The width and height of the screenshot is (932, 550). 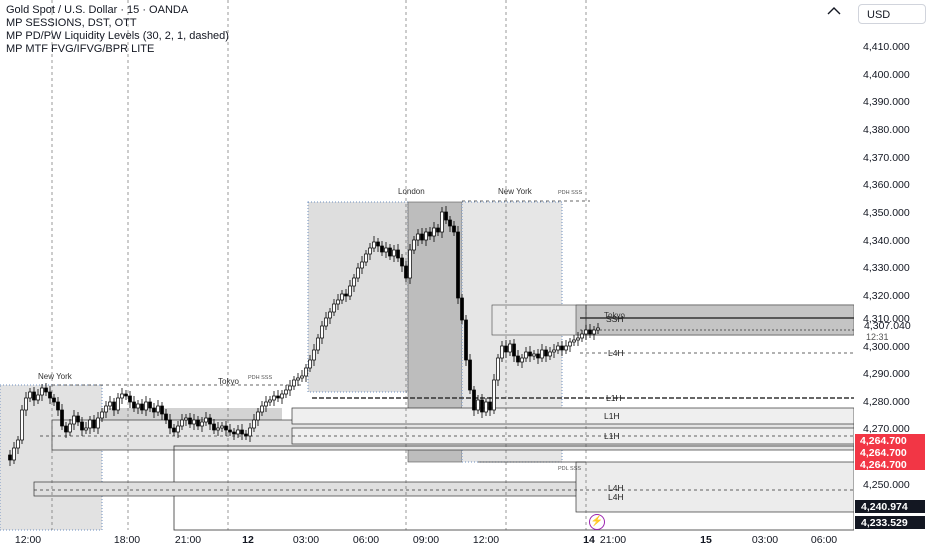 I want to click on red-price-label-2: 4,264.700, so click(x=883, y=453).